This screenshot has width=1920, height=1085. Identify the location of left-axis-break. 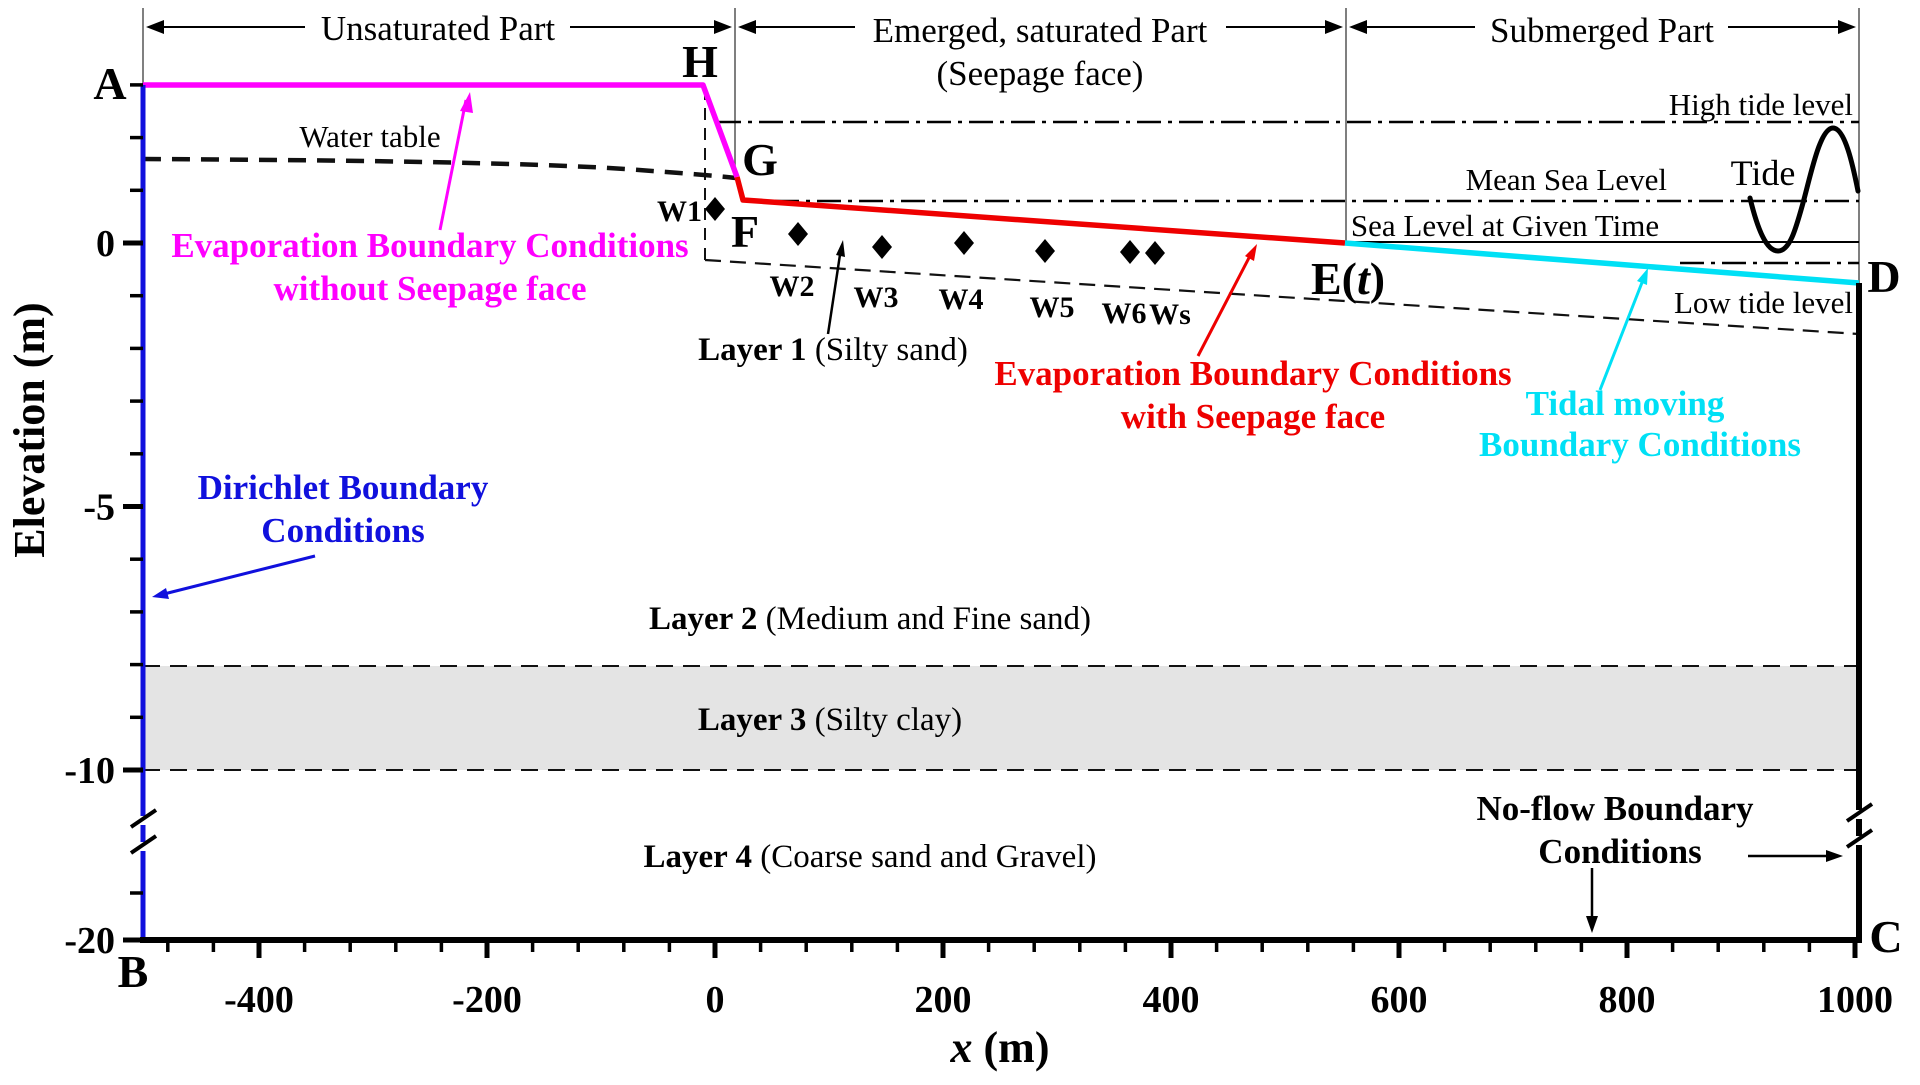
(143, 831).